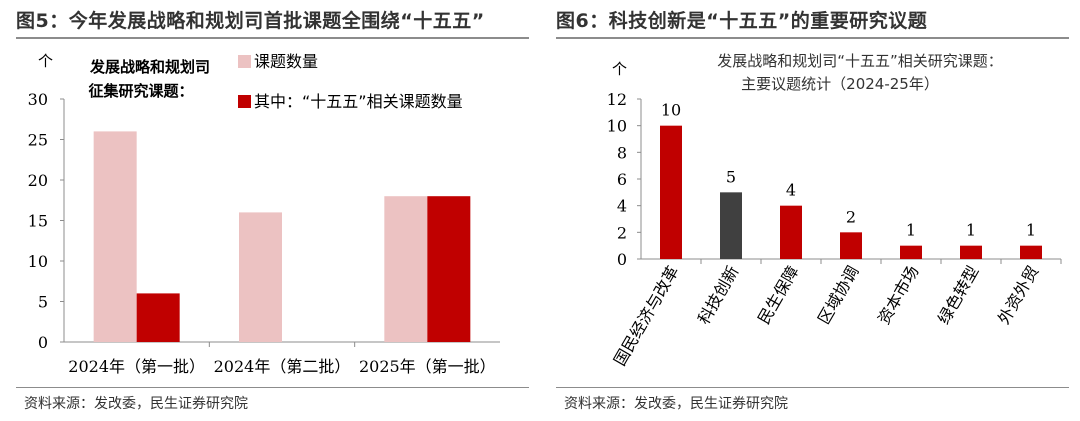 The image size is (1080, 421). What do you see at coordinates (272, 387) in the screenshot?
I see `figure5-bottom-rule` at bounding box center [272, 387].